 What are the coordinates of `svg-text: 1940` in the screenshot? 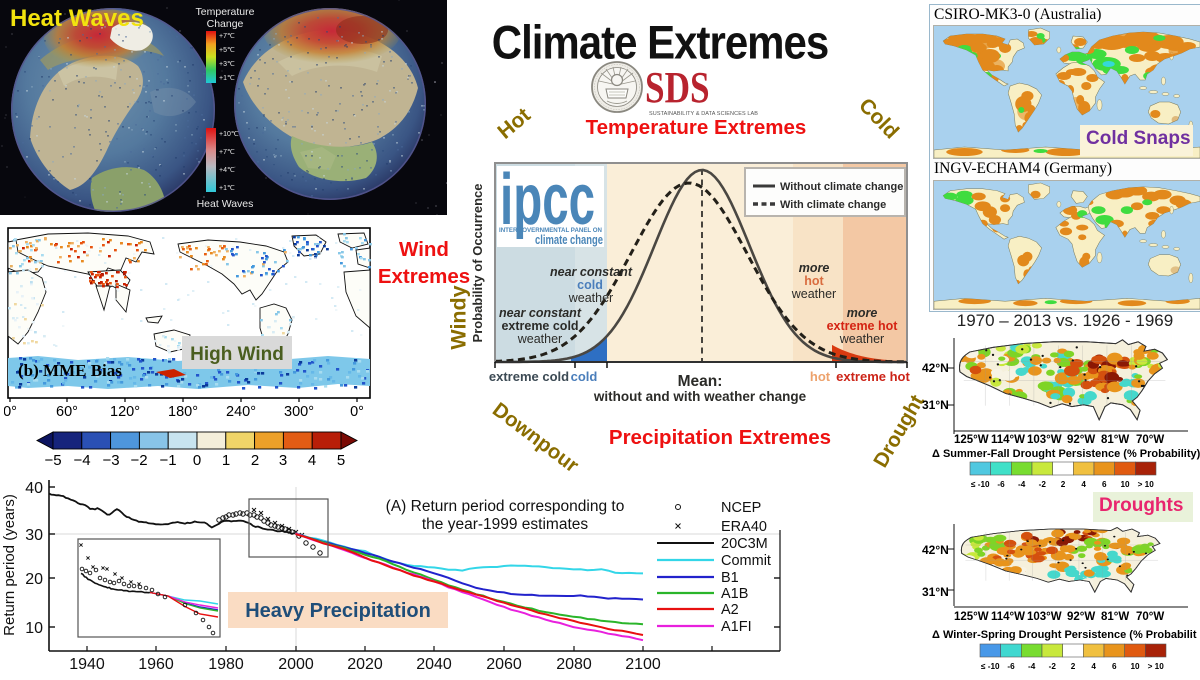 It's located at (87, 664).